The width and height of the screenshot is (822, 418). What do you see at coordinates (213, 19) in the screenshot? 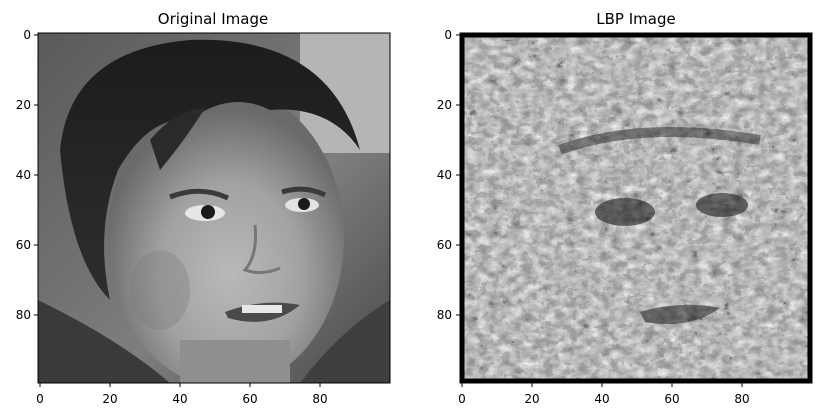
I see `original-image-title: Original Image` at bounding box center [213, 19].